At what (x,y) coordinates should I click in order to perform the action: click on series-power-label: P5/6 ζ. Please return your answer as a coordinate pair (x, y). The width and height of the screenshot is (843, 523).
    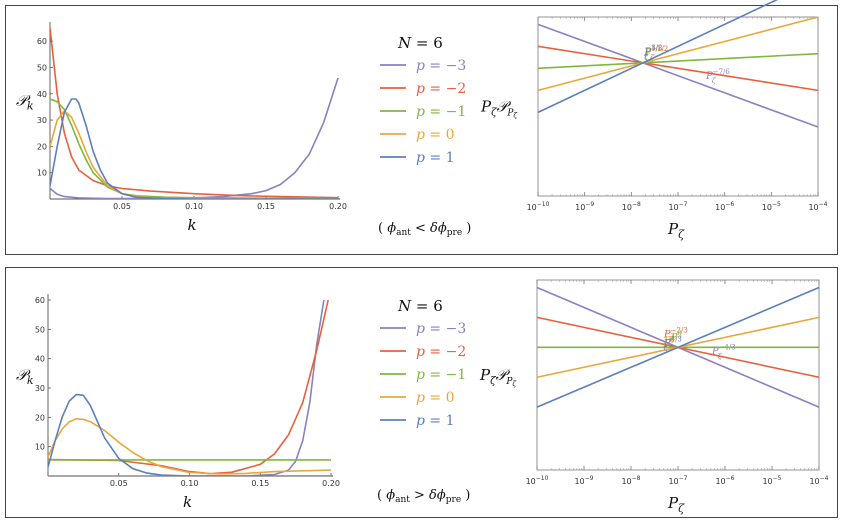
    Looking at the image, I should click on (653, 52).